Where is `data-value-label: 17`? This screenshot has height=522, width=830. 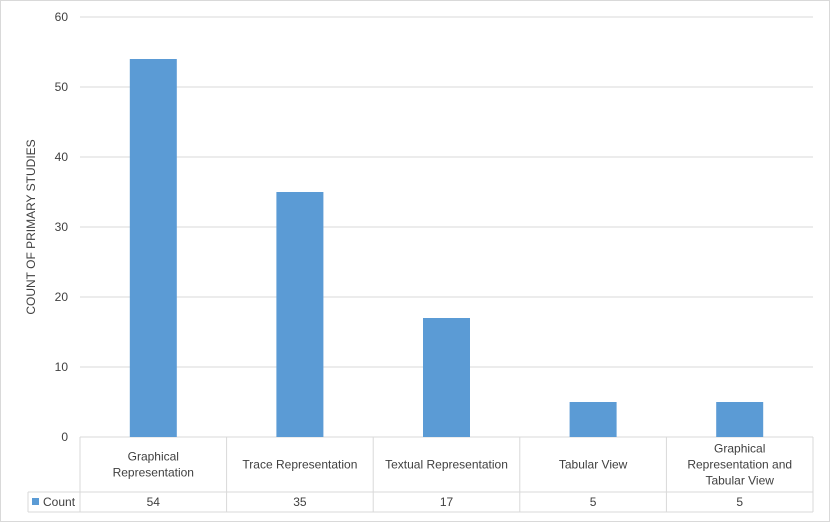 data-value-label: 17 is located at coordinates (447, 502).